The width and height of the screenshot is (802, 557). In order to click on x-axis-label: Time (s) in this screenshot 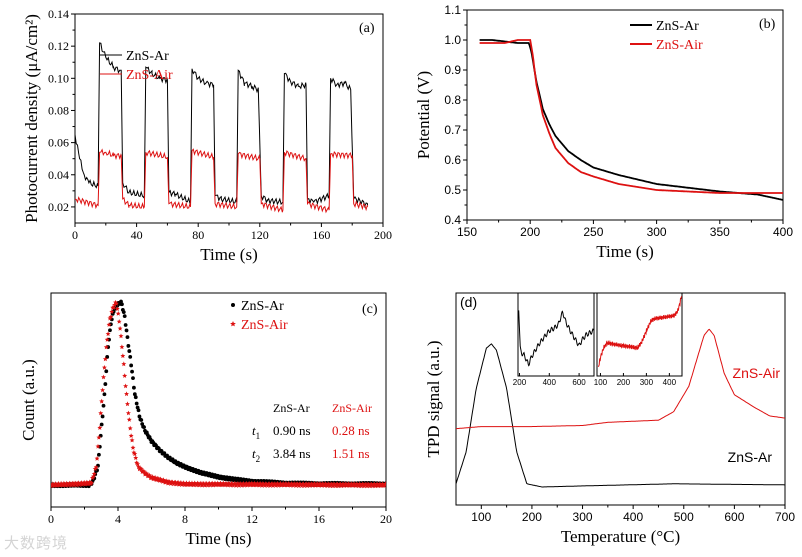, I will do `click(624, 251)`.